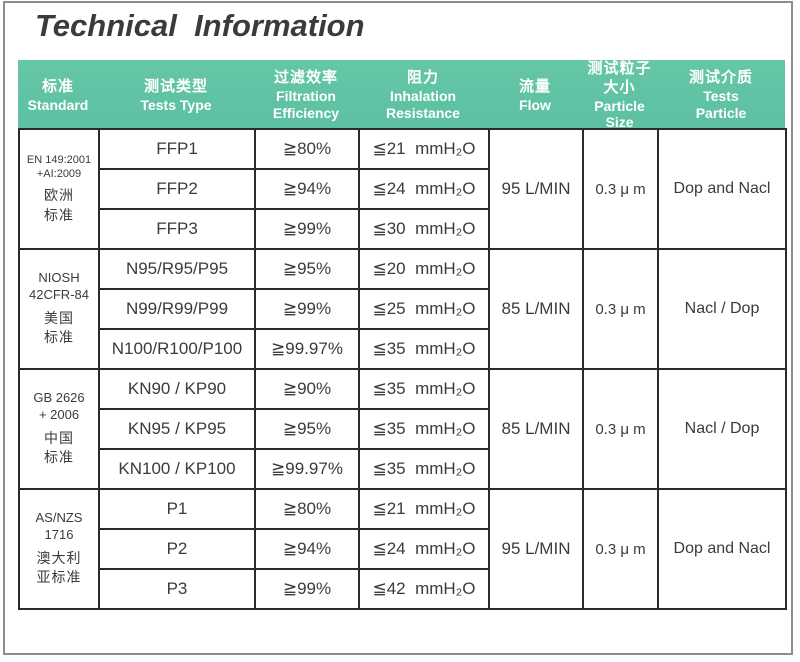 This screenshot has width=800, height=662. What do you see at coordinates (177, 469) in the screenshot?
I see `test-type-cell: KN100 / KP100` at bounding box center [177, 469].